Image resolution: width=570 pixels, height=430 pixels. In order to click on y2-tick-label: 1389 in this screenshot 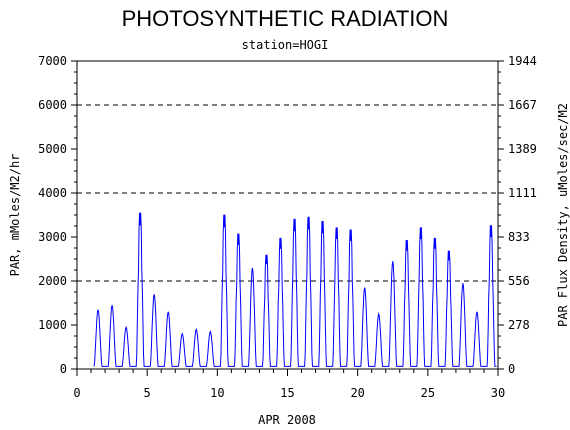, I will do `click(522, 149)`.